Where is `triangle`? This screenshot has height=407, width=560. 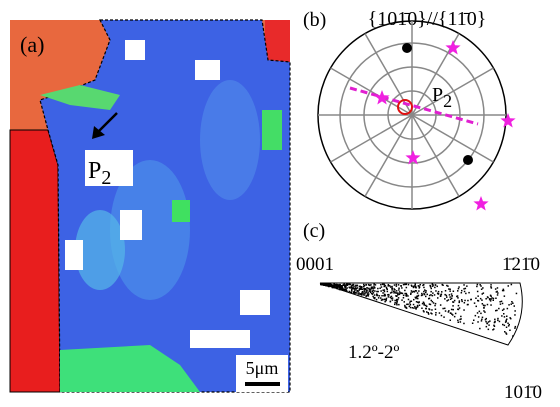
triangle is located at coordinates (421, 314).